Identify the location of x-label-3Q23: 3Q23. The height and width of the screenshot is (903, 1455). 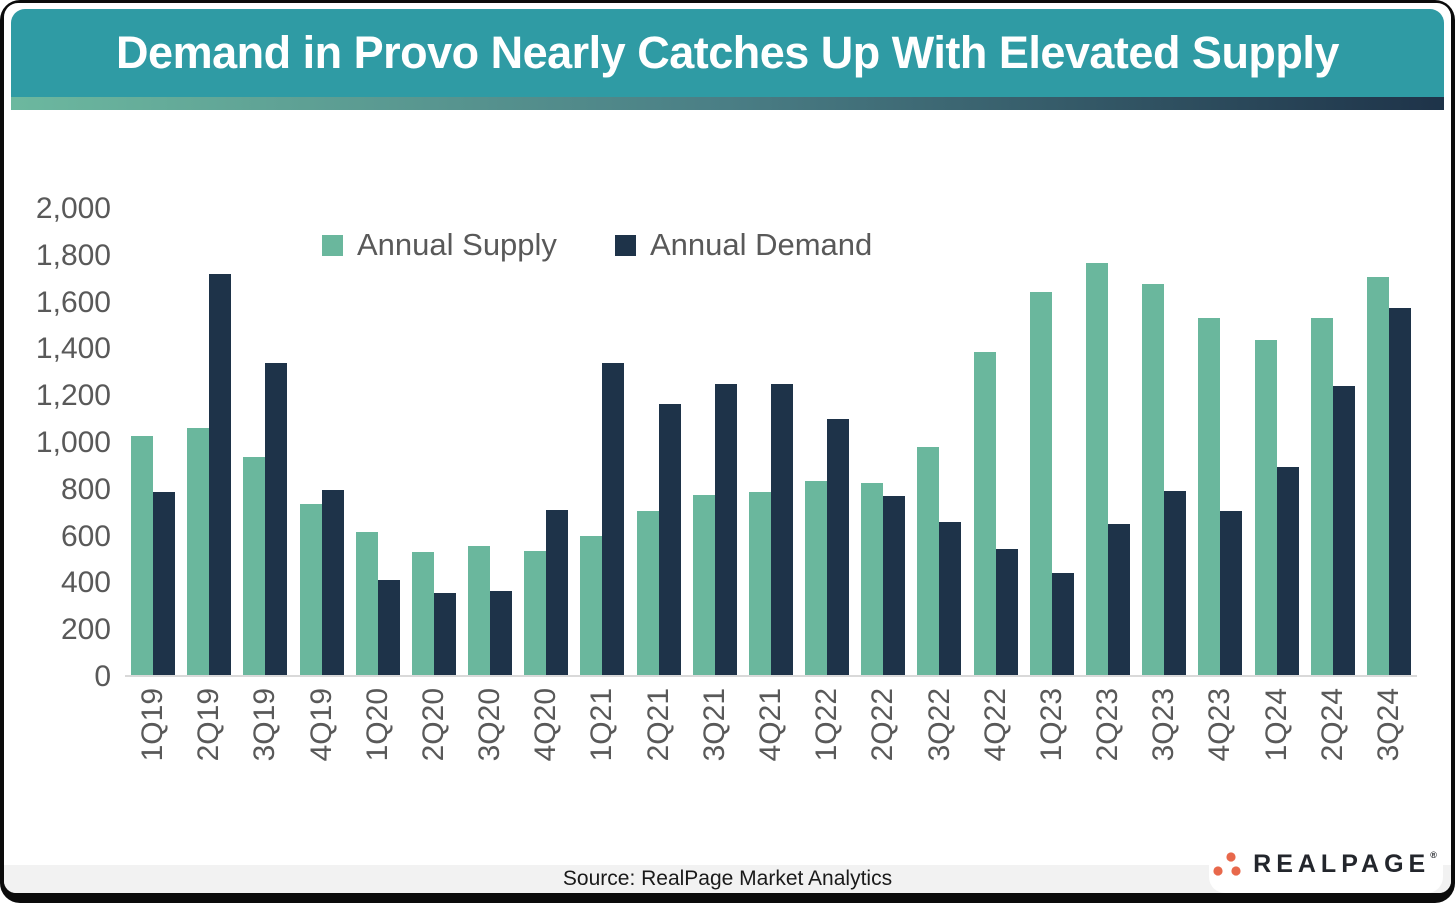
(1164, 725).